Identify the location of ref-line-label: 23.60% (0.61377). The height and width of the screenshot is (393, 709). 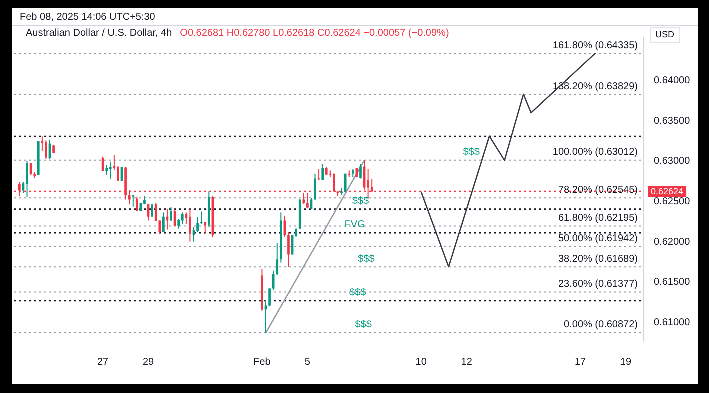
(598, 284).